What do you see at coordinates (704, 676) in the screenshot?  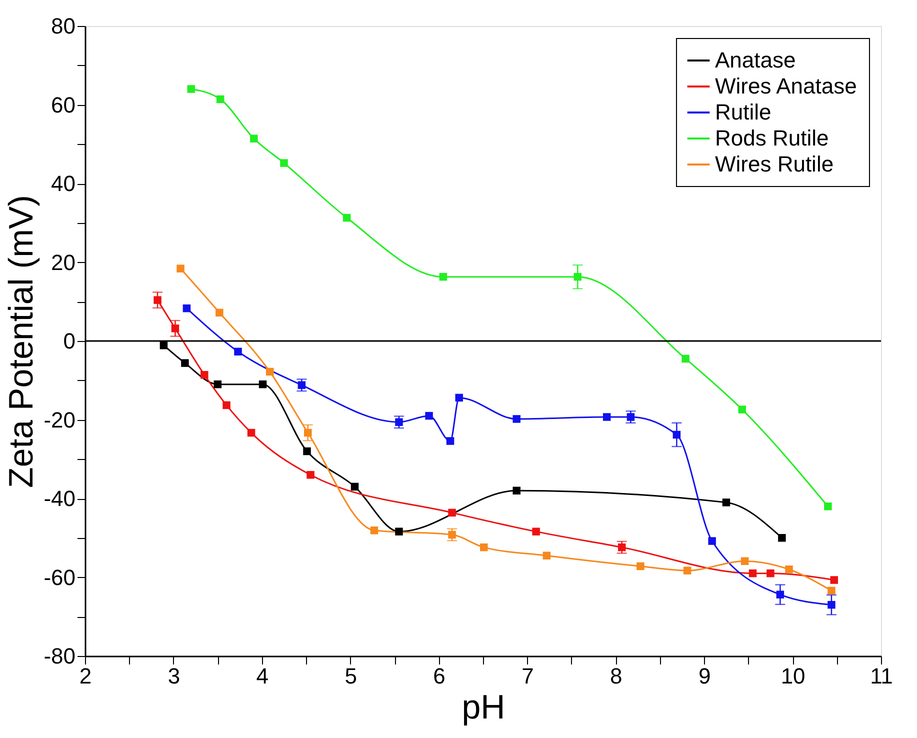 I see `x-tick-label: 9` at bounding box center [704, 676].